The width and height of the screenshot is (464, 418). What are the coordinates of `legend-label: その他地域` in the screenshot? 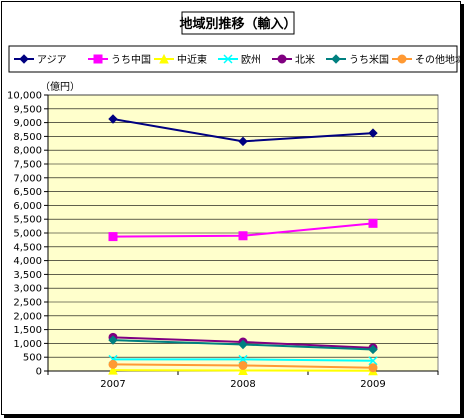 It's located at (439, 59).